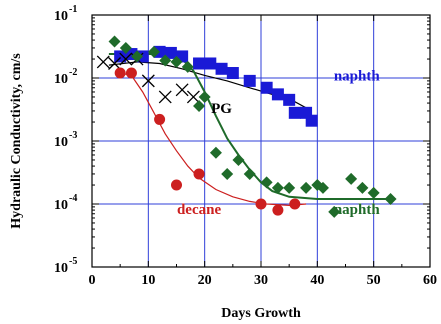 The height and width of the screenshot is (324, 441). What do you see at coordinates (205, 280) in the screenshot?
I see `x-tick-label: 20` at bounding box center [205, 280].